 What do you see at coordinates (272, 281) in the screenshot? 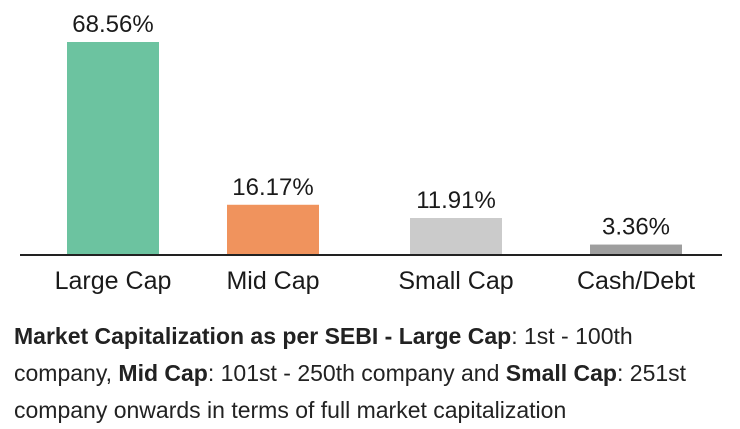
I see `category-label: Mid Cap` at bounding box center [272, 281].